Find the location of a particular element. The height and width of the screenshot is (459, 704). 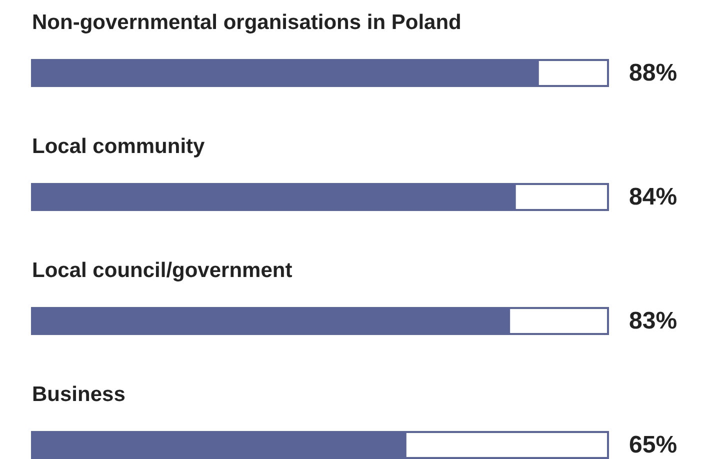

data-label: 84% is located at coordinates (653, 197).